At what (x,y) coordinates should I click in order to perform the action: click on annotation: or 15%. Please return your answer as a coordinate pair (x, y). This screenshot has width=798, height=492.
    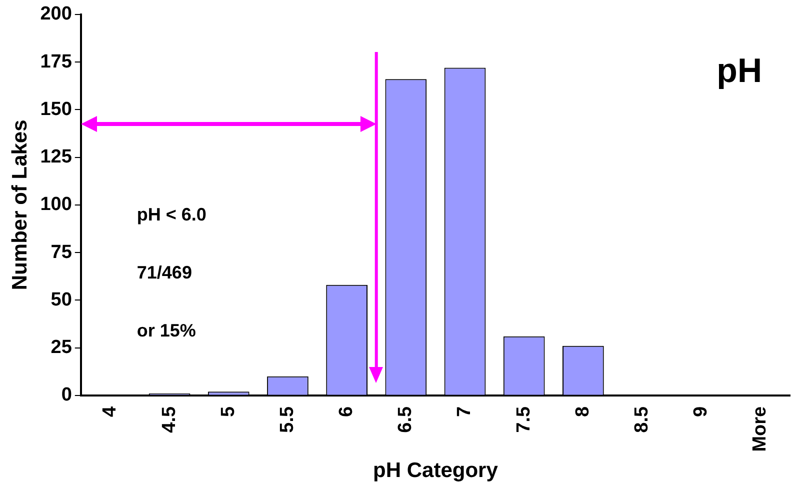
    Looking at the image, I should click on (166, 330).